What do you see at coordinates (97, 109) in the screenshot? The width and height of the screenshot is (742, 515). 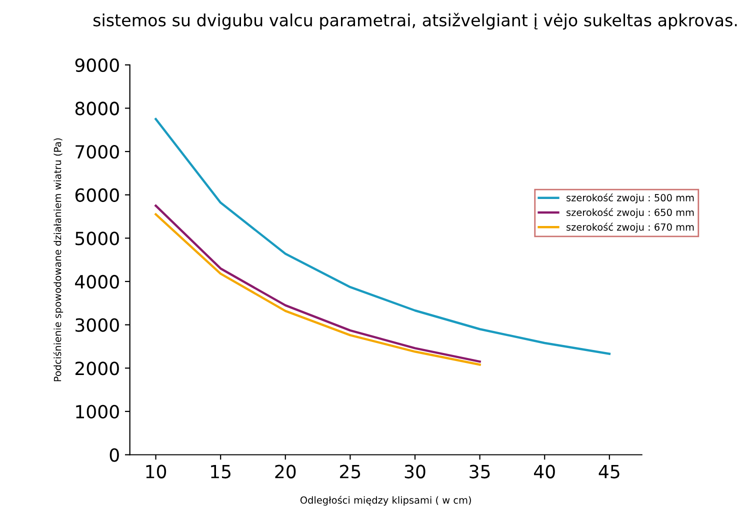 I see `y-tick-label: 8000` at bounding box center [97, 109].